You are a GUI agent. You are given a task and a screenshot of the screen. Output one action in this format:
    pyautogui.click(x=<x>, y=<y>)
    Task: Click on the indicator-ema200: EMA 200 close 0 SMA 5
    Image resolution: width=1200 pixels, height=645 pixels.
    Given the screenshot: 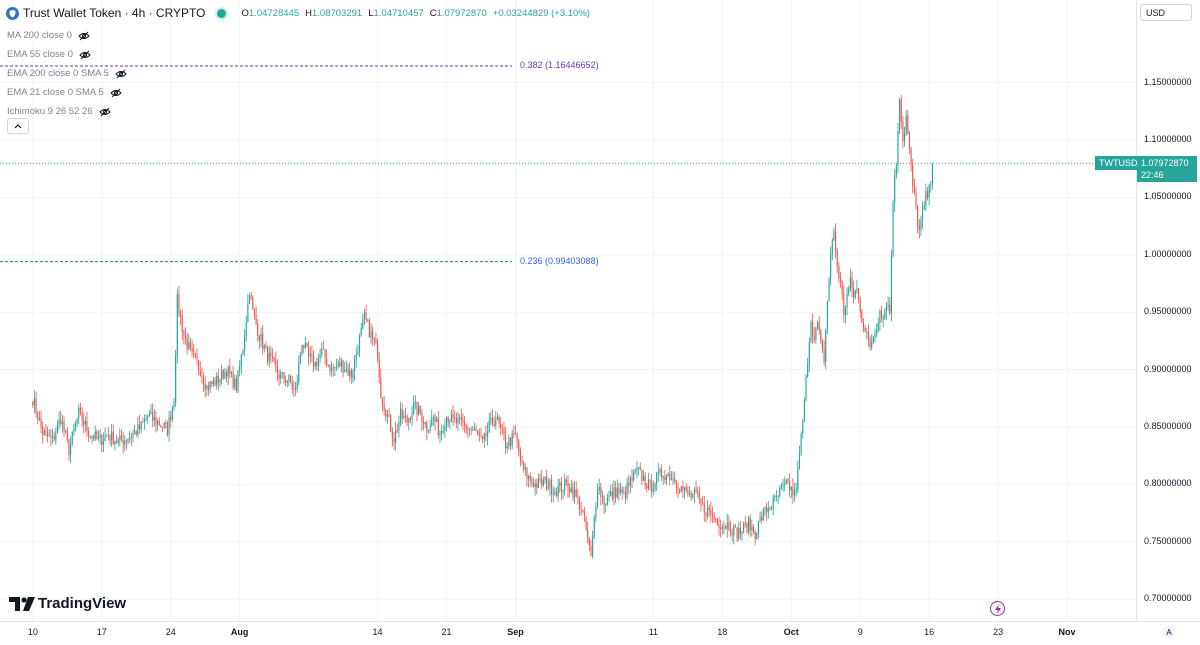 What is the action you would take?
    pyautogui.click(x=67, y=73)
    